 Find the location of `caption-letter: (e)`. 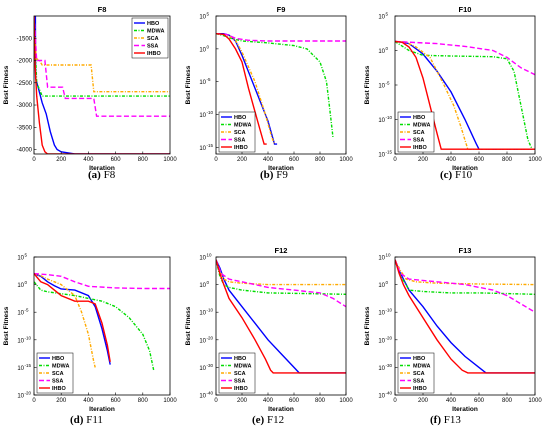

caption-letter: (e) is located at coordinates (258, 420).